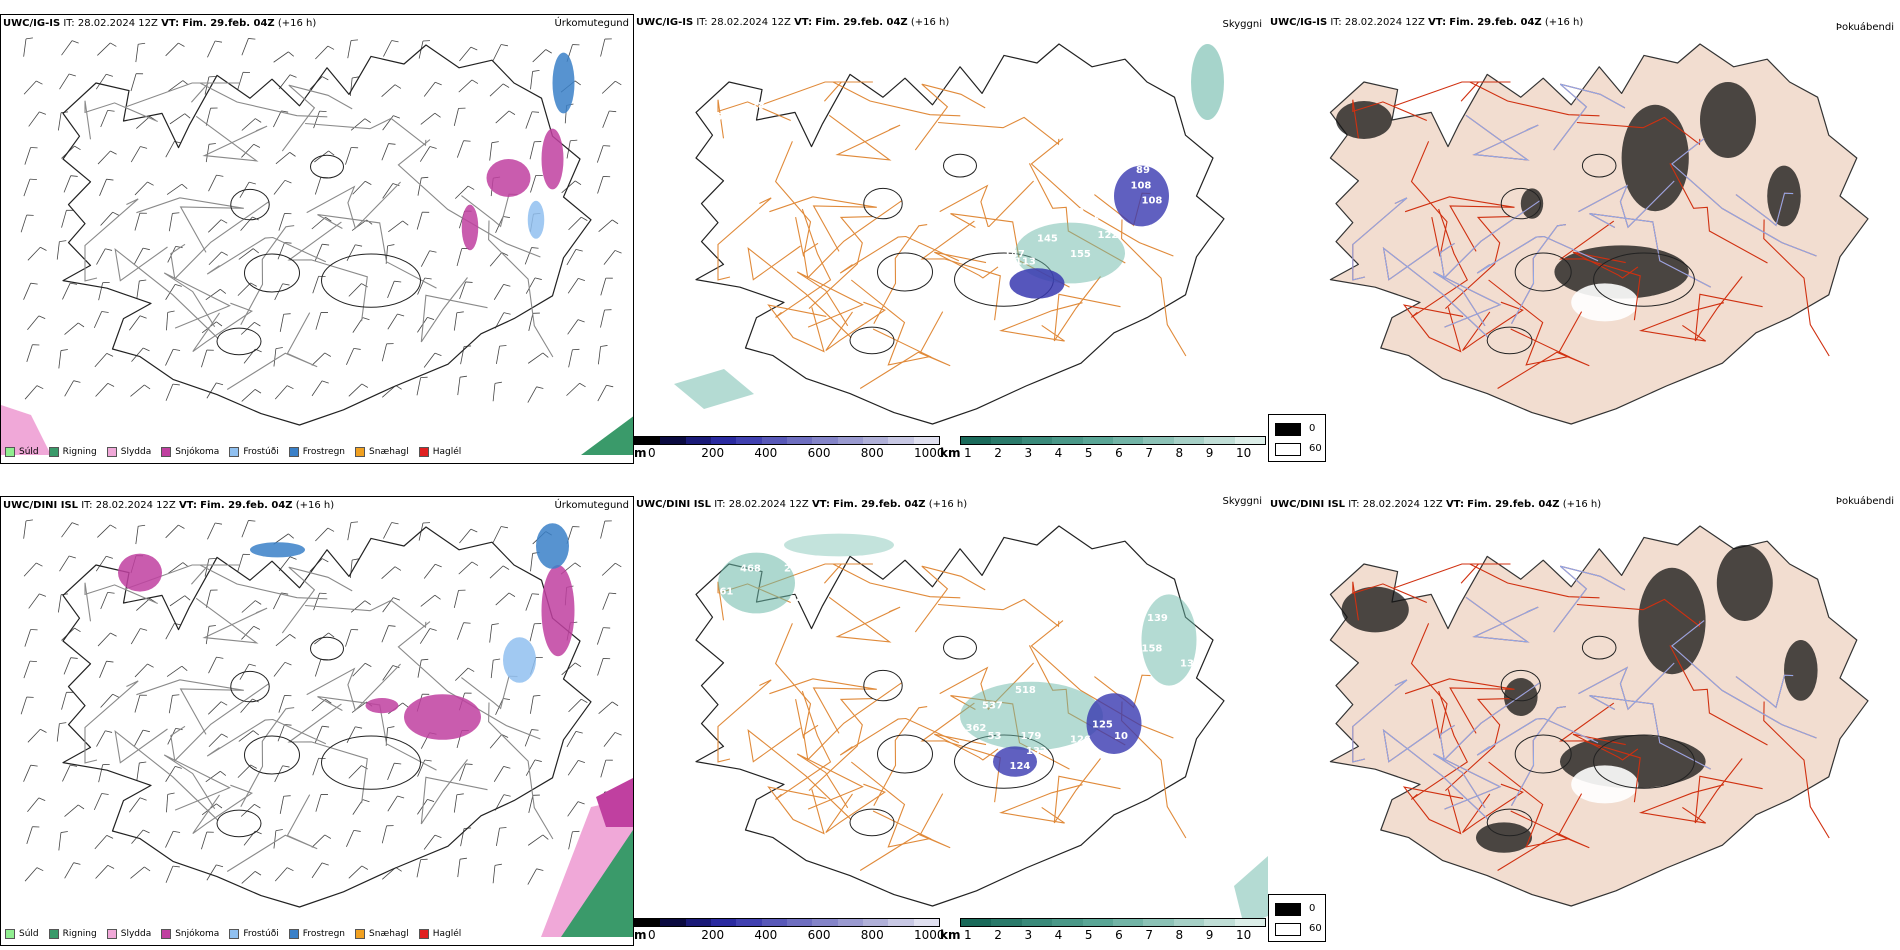  Describe the element at coordinates (1141, 185) in the screenshot. I see `visibility-value-label: 108` at that location.